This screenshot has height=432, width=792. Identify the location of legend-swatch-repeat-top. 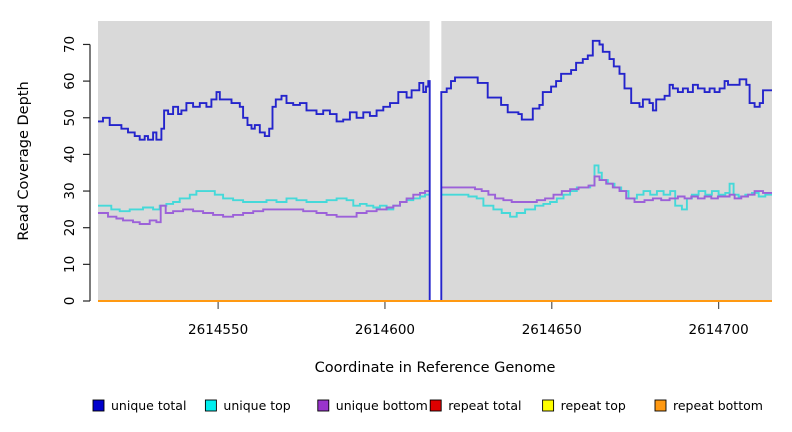
(548, 405).